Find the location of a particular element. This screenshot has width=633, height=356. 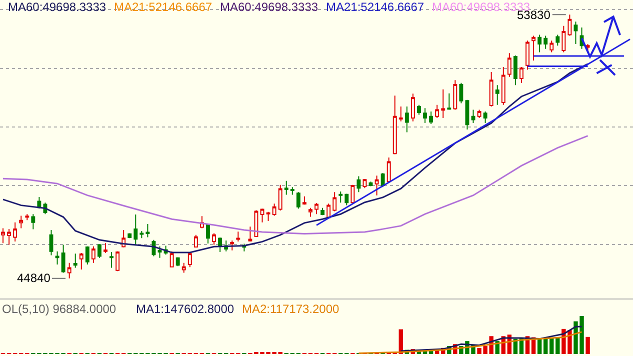

text: MA2:117173.2000 is located at coordinates (291, 309).